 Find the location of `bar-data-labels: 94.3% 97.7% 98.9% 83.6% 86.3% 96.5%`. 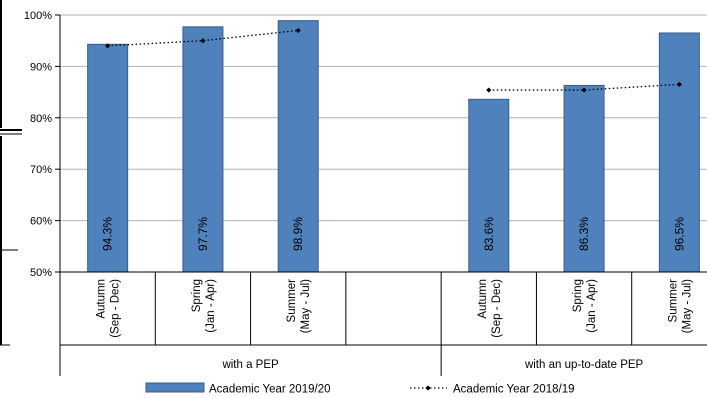

bar-data-labels: 94.3% 97.7% 98.9% 83.6% 86.3% 96.5% is located at coordinates (394, 234).